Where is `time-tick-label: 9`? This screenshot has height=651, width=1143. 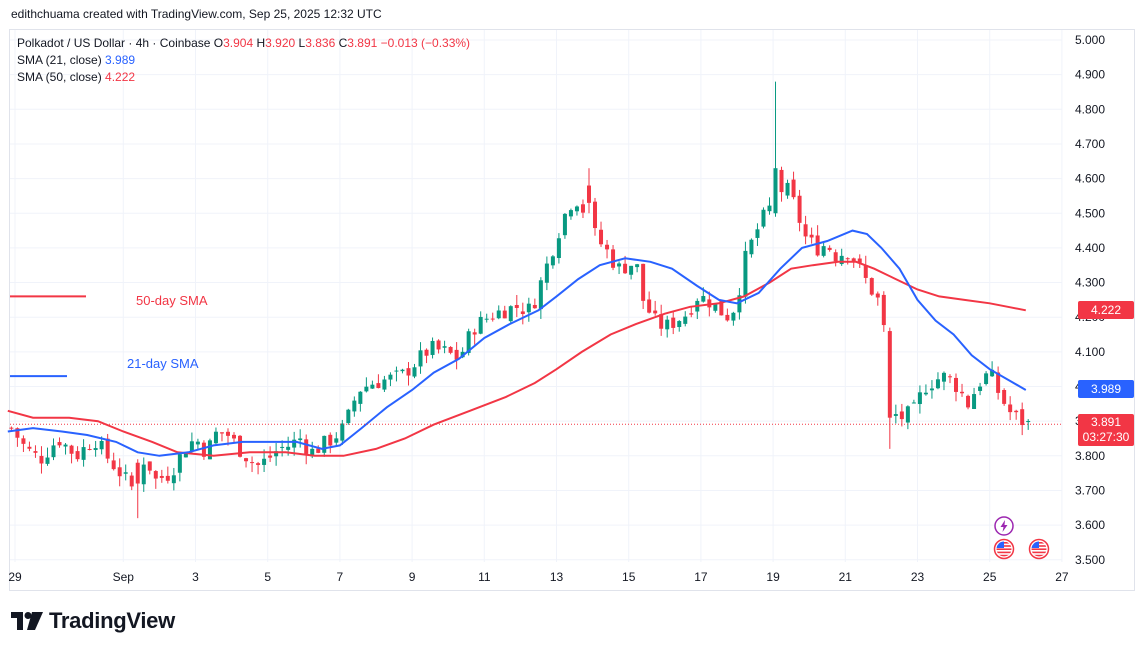 time-tick-label: 9 is located at coordinates (412, 577).